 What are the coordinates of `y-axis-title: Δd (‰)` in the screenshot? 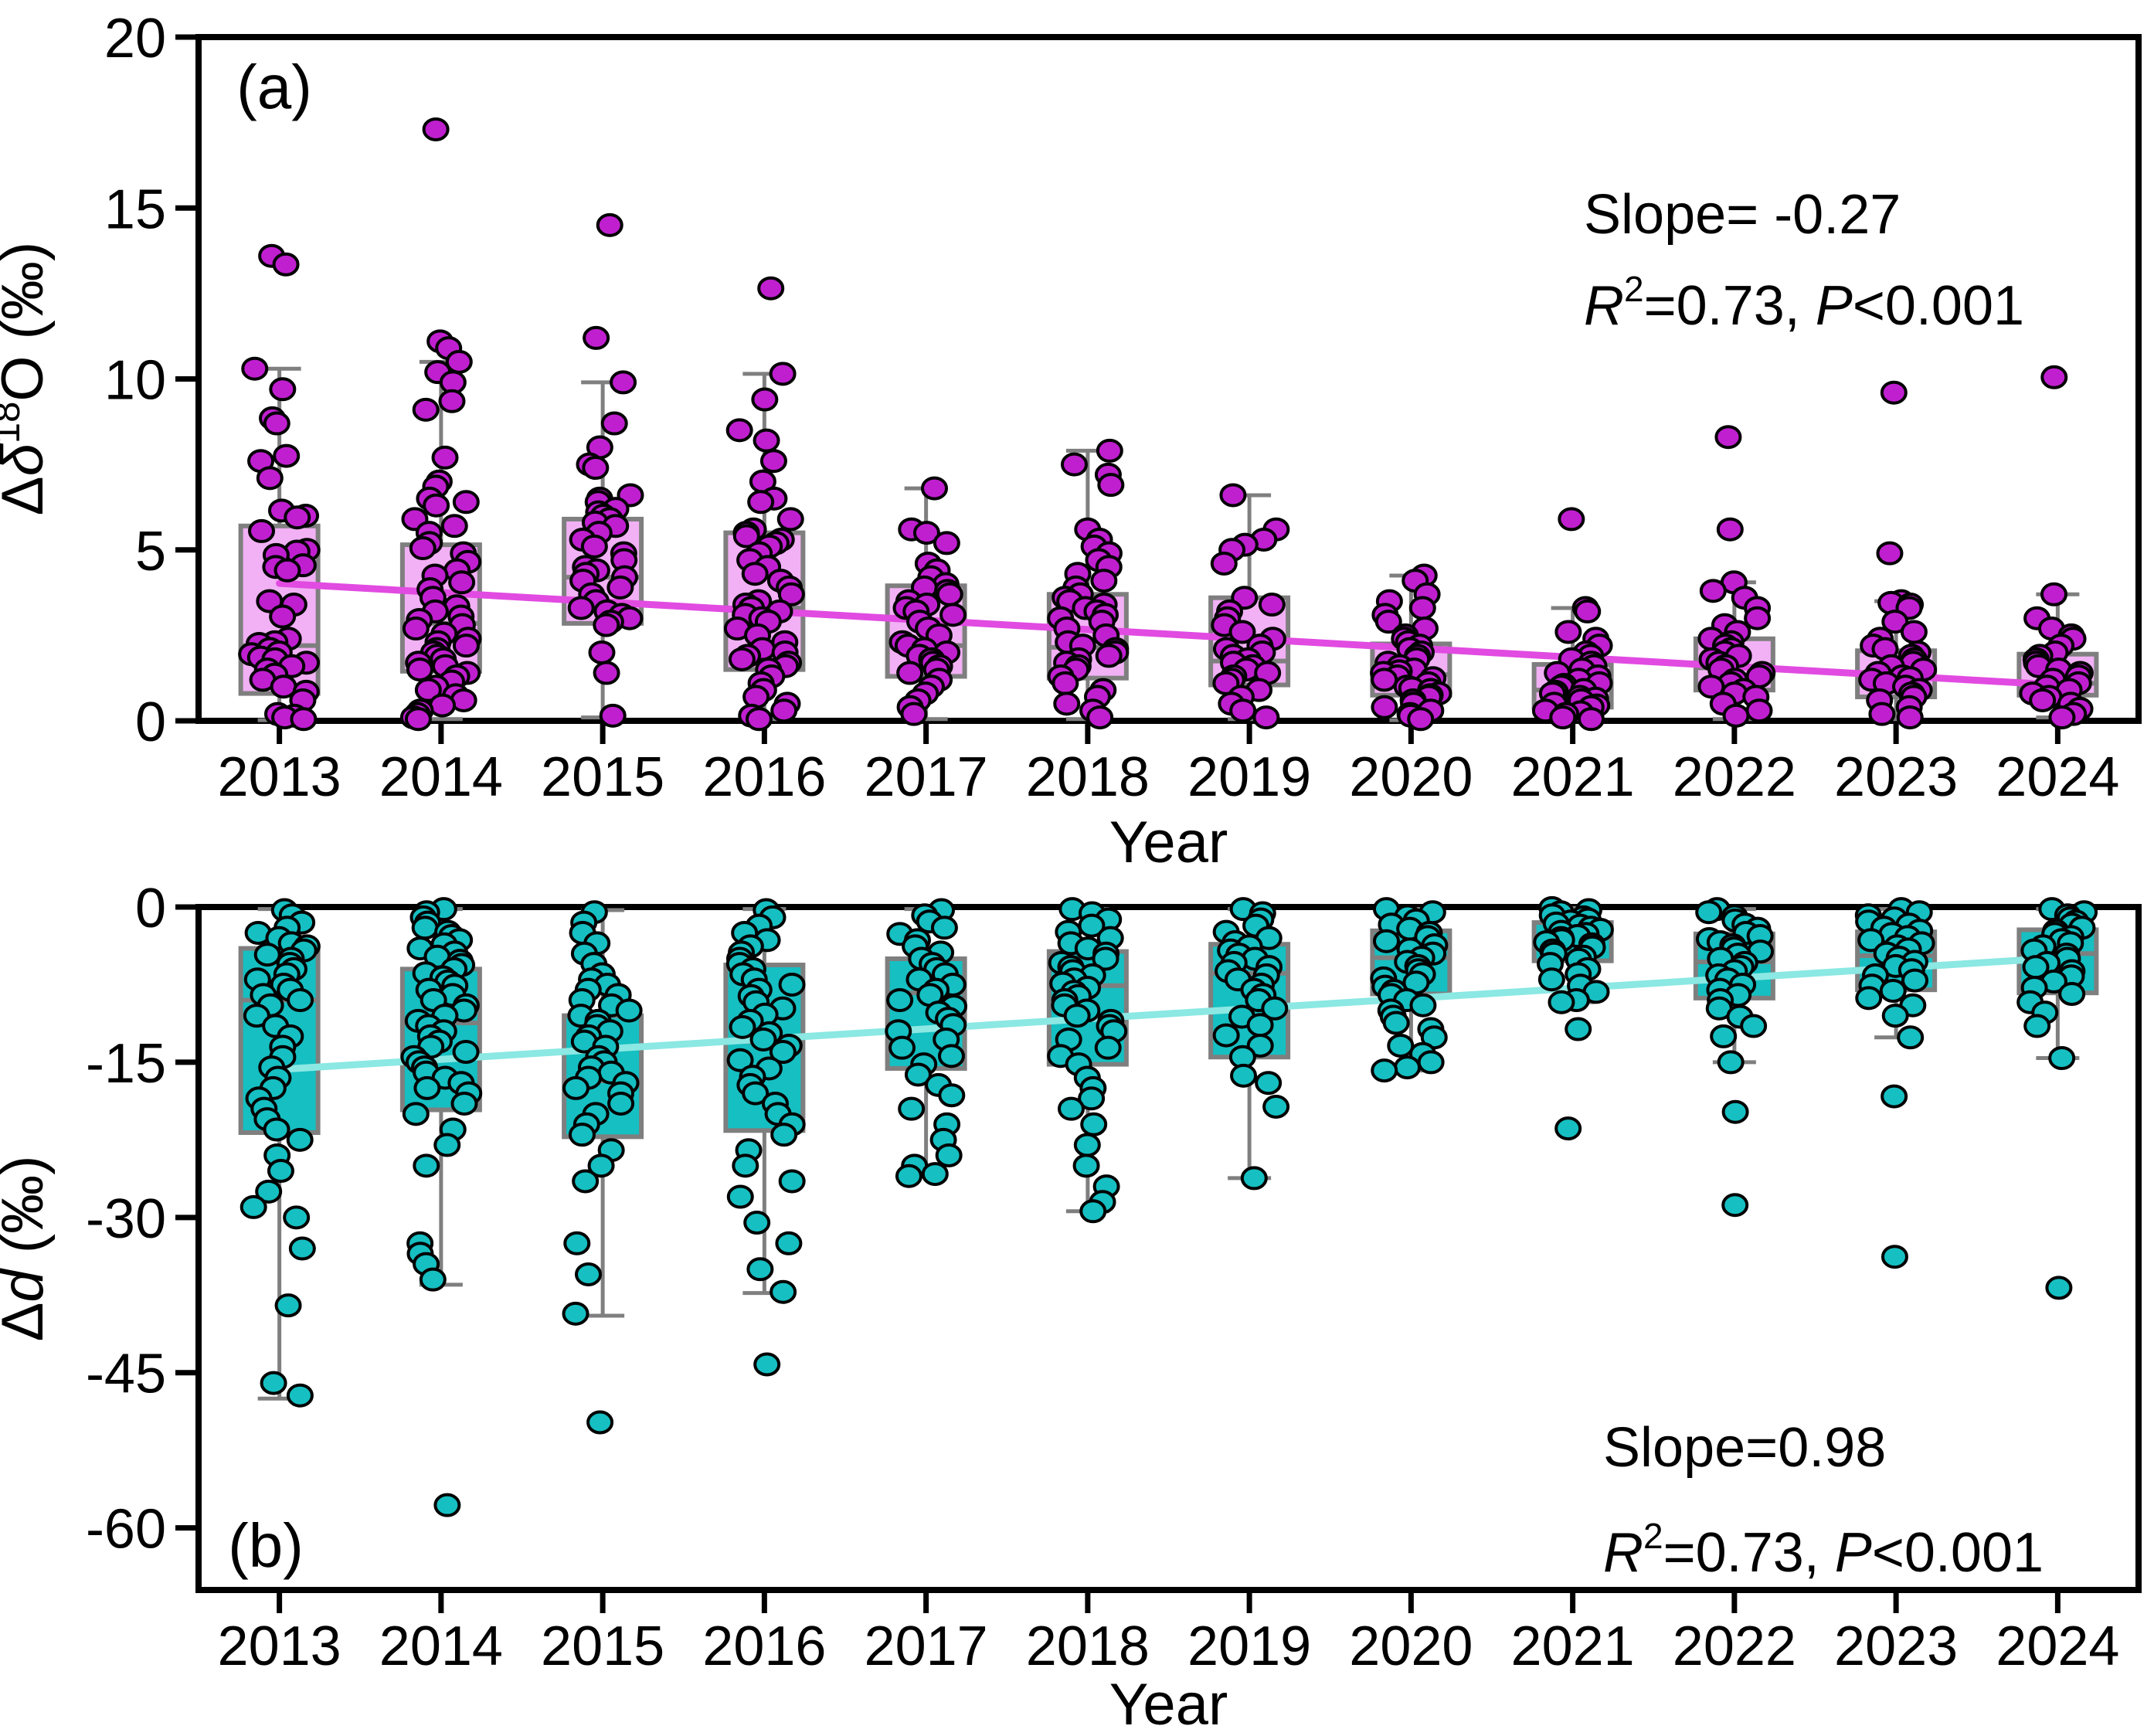 It's located at (28, 1249).